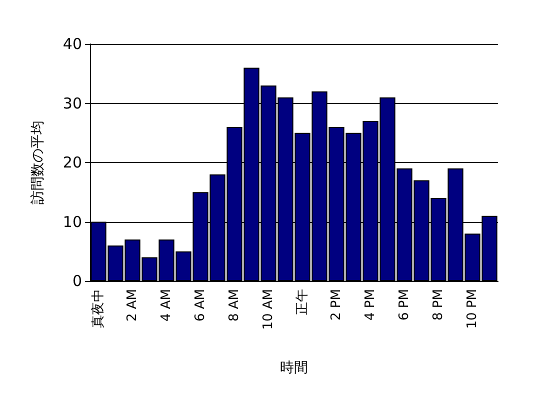 The height and width of the screenshot is (398, 548). I want to click on y-tick-label: 30, so click(72, 103).